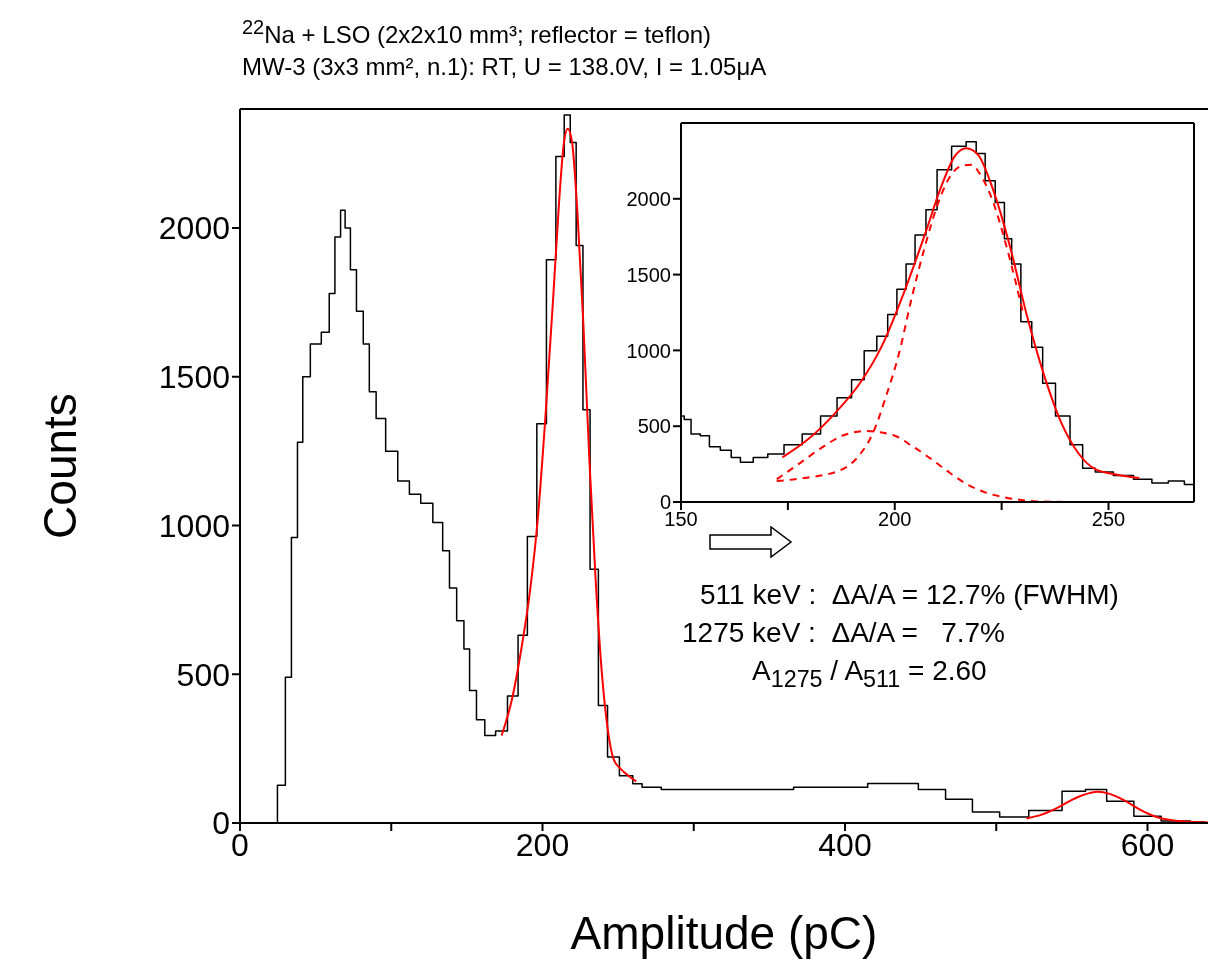 This screenshot has width=1209, height=979. What do you see at coordinates (504, 67) in the screenshot?
I see `chart-subtitle: MW-3 (3x3 mm², n.1): RT, U = 138.0V, I = 1.05μA` at bounding box center [504, 67].